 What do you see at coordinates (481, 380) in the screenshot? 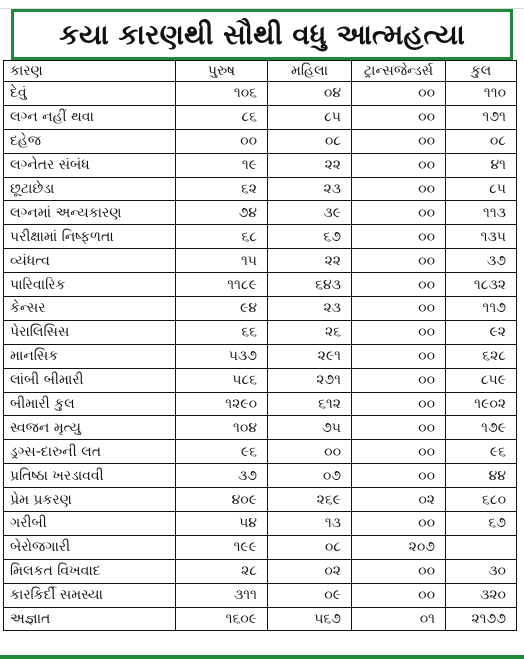
I see `cell-total: ૮૫૯` at bounding box center [481, 380].